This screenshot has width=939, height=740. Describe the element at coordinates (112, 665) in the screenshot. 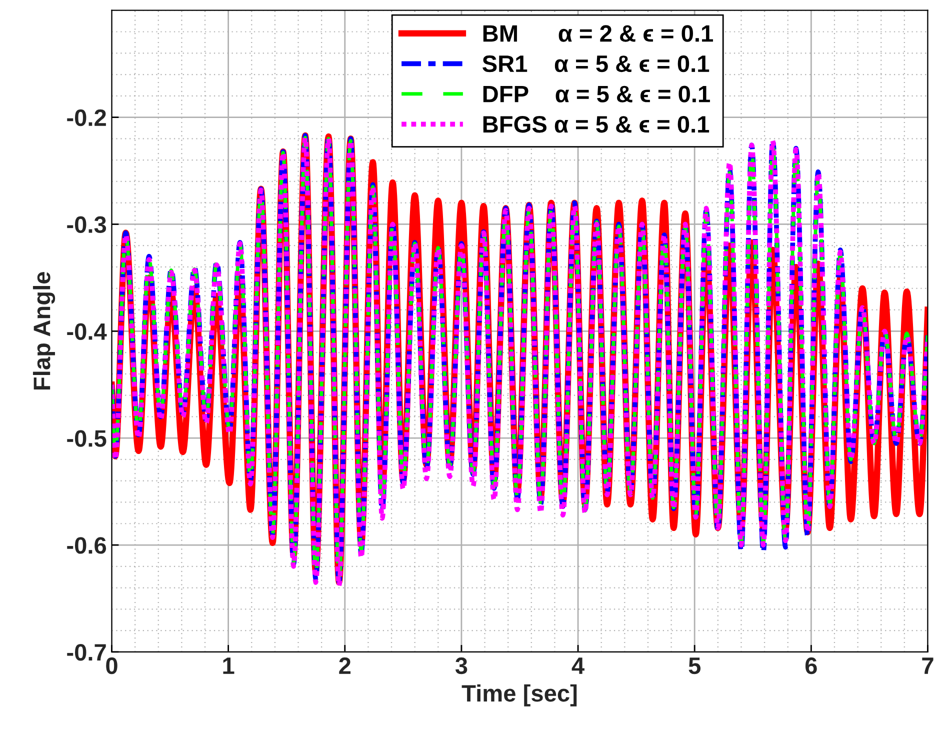

I see `x-tick-label: 0` at that location.